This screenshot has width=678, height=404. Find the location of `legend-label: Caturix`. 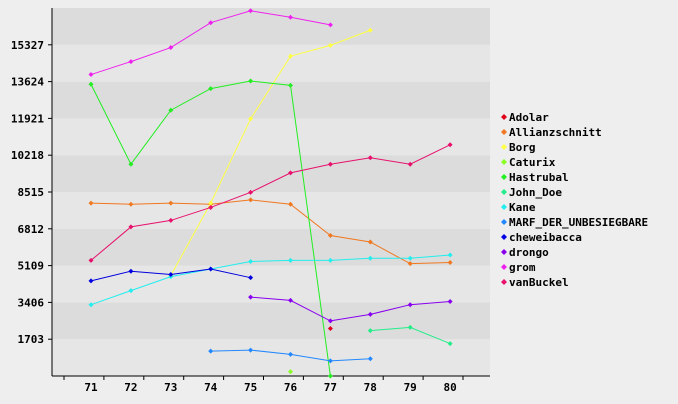

legend-label: Caturix is located at coordinates (532, 162).